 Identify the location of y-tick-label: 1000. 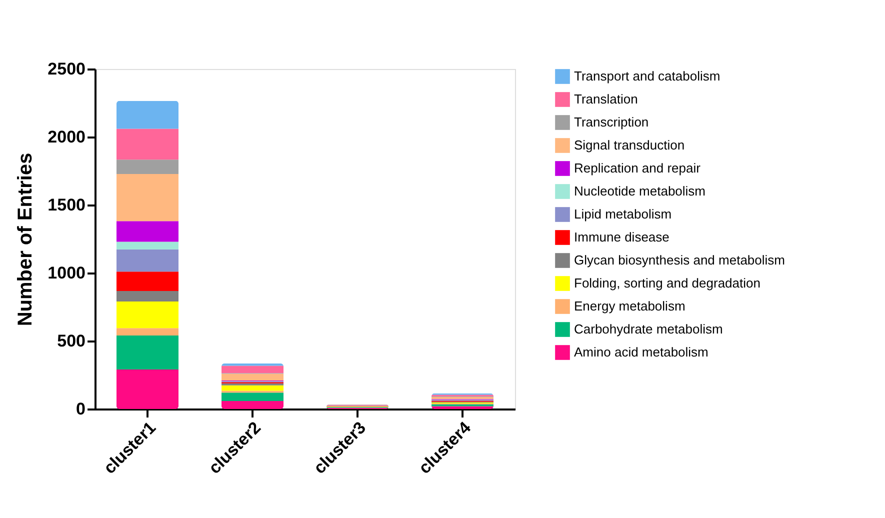
(67, 273).